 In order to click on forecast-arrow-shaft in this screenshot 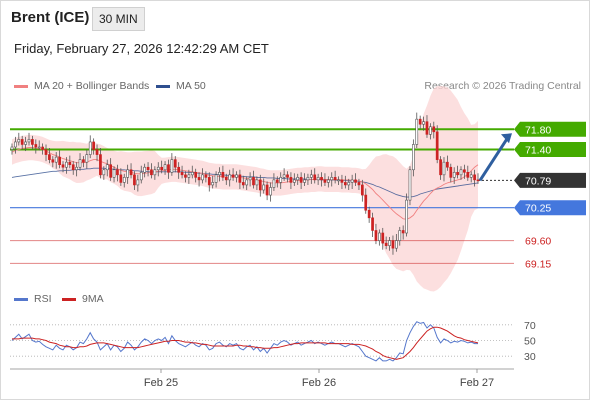, I will do `click(494, 159)`.